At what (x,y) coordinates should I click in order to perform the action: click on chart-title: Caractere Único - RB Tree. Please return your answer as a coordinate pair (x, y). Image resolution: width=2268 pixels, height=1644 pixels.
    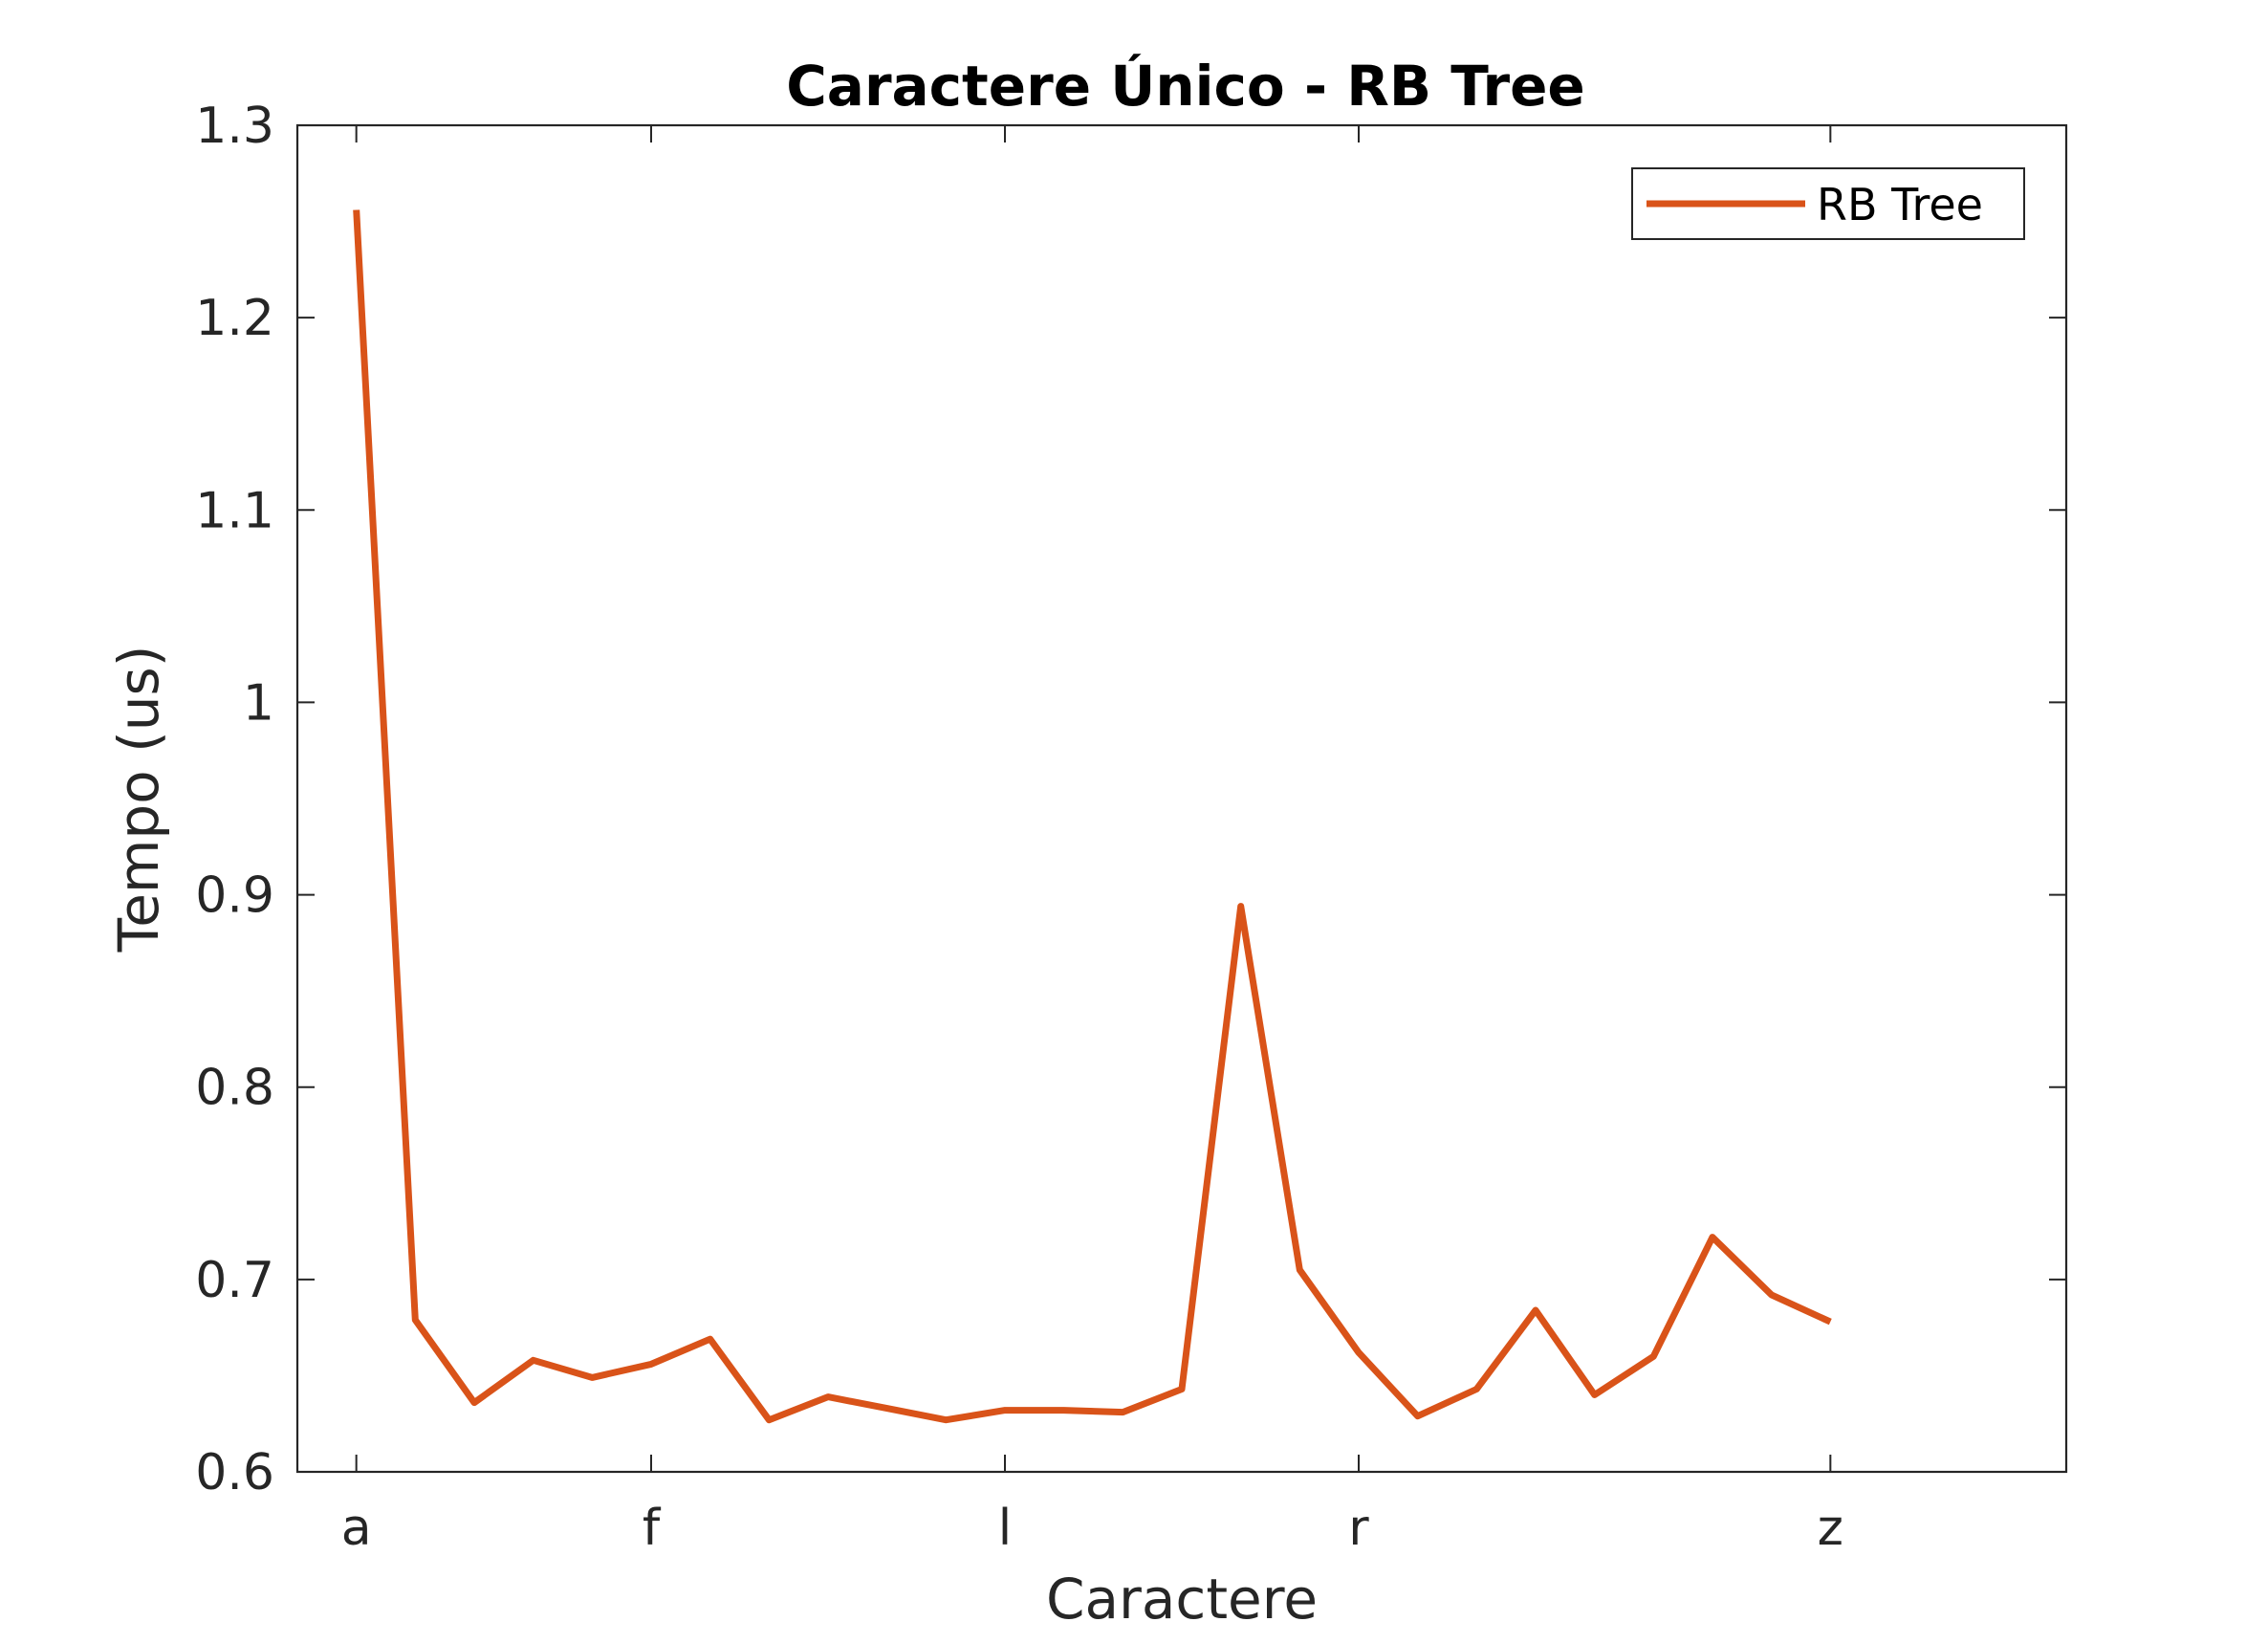
    Looking at the image, I should click on (1185, 86).